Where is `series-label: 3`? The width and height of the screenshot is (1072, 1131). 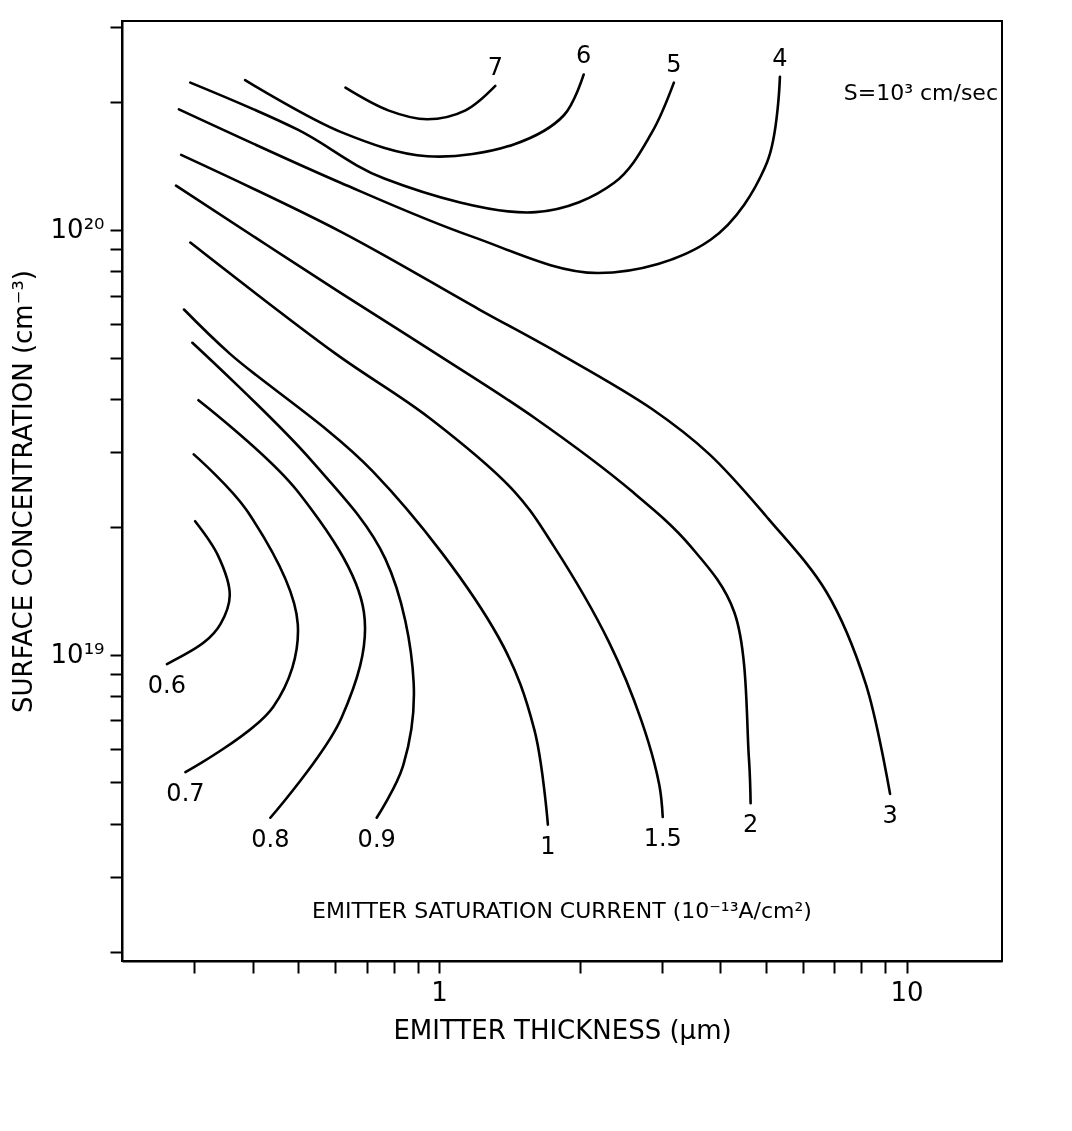
series-label: 3 is located at coordinates (890, 814).